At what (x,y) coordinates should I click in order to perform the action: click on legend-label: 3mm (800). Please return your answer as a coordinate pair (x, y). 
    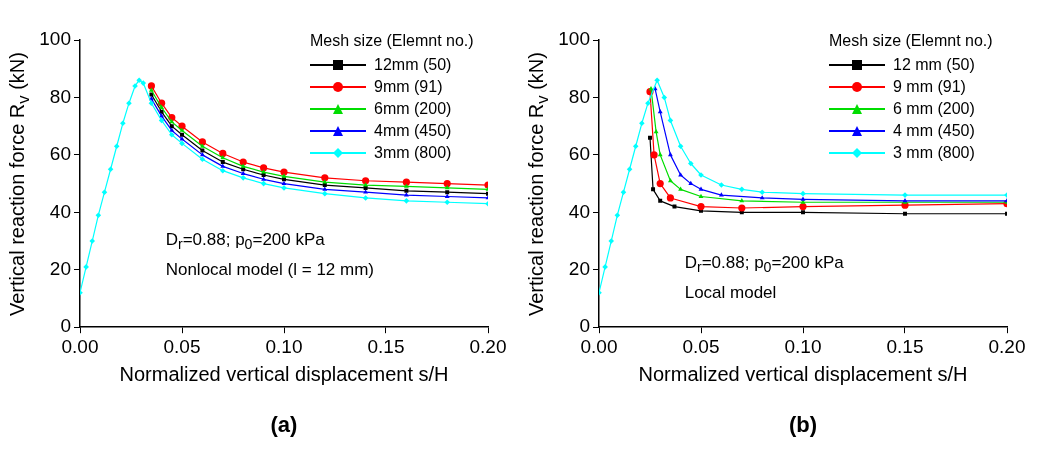
    Looking at the image, I should click on (413, 153).